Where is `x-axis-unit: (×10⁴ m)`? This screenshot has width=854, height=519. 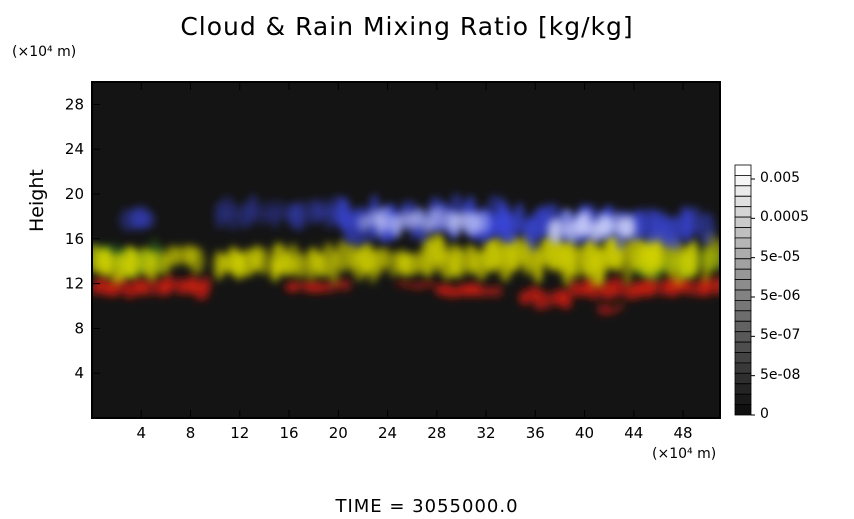 x-axis-unit: (×10⁴ m) is located at coordinates (684, 454).